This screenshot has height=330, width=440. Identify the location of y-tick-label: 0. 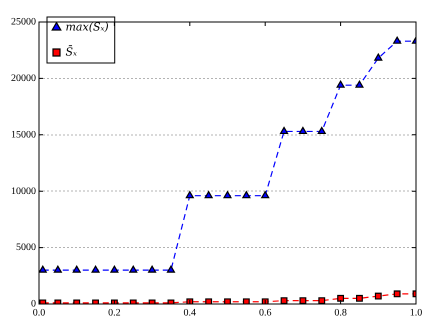
(33, 304).